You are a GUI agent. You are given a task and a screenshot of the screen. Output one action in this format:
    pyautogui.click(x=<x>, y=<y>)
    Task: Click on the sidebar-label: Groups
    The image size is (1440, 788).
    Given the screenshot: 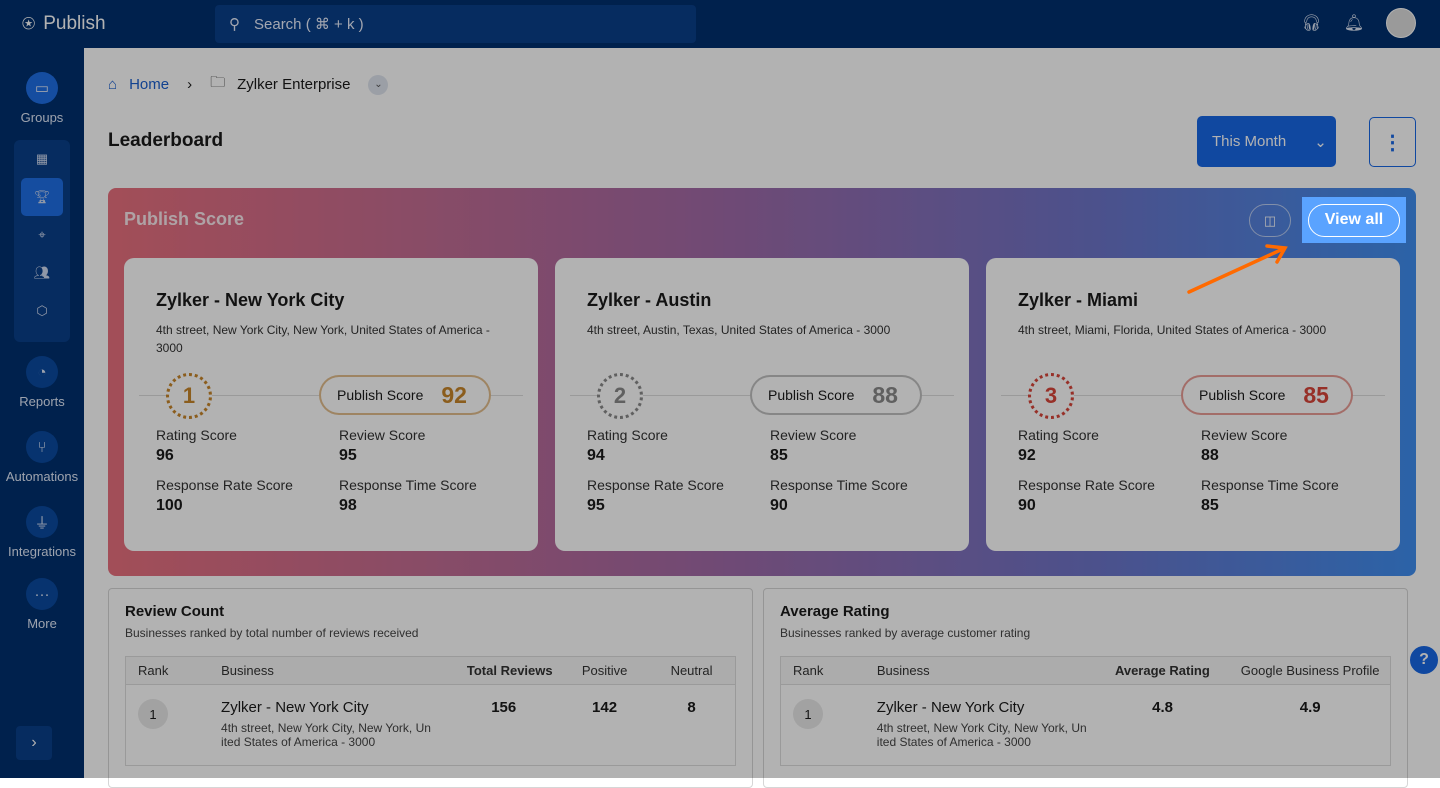 What is the action you would take?
    pyautogui.click(x=42, y=117)
    